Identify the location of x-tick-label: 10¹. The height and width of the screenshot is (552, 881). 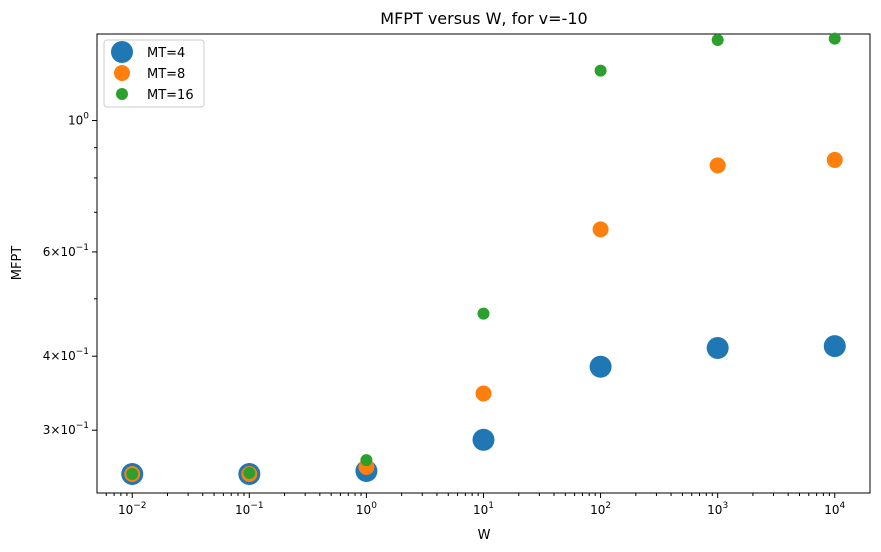
(483, 509).